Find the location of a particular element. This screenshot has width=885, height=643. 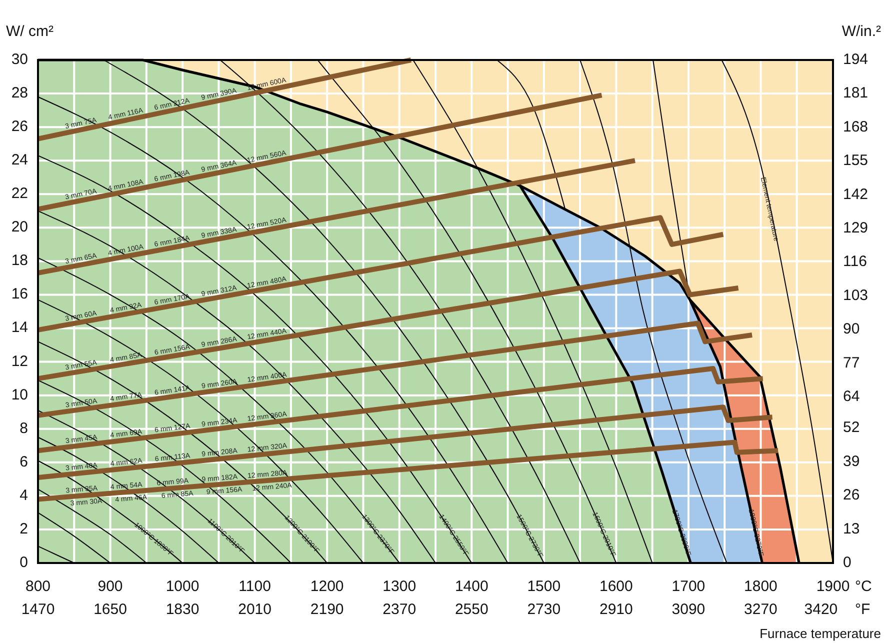

y-tick-label: 14 is located at coordinates (19, 327).